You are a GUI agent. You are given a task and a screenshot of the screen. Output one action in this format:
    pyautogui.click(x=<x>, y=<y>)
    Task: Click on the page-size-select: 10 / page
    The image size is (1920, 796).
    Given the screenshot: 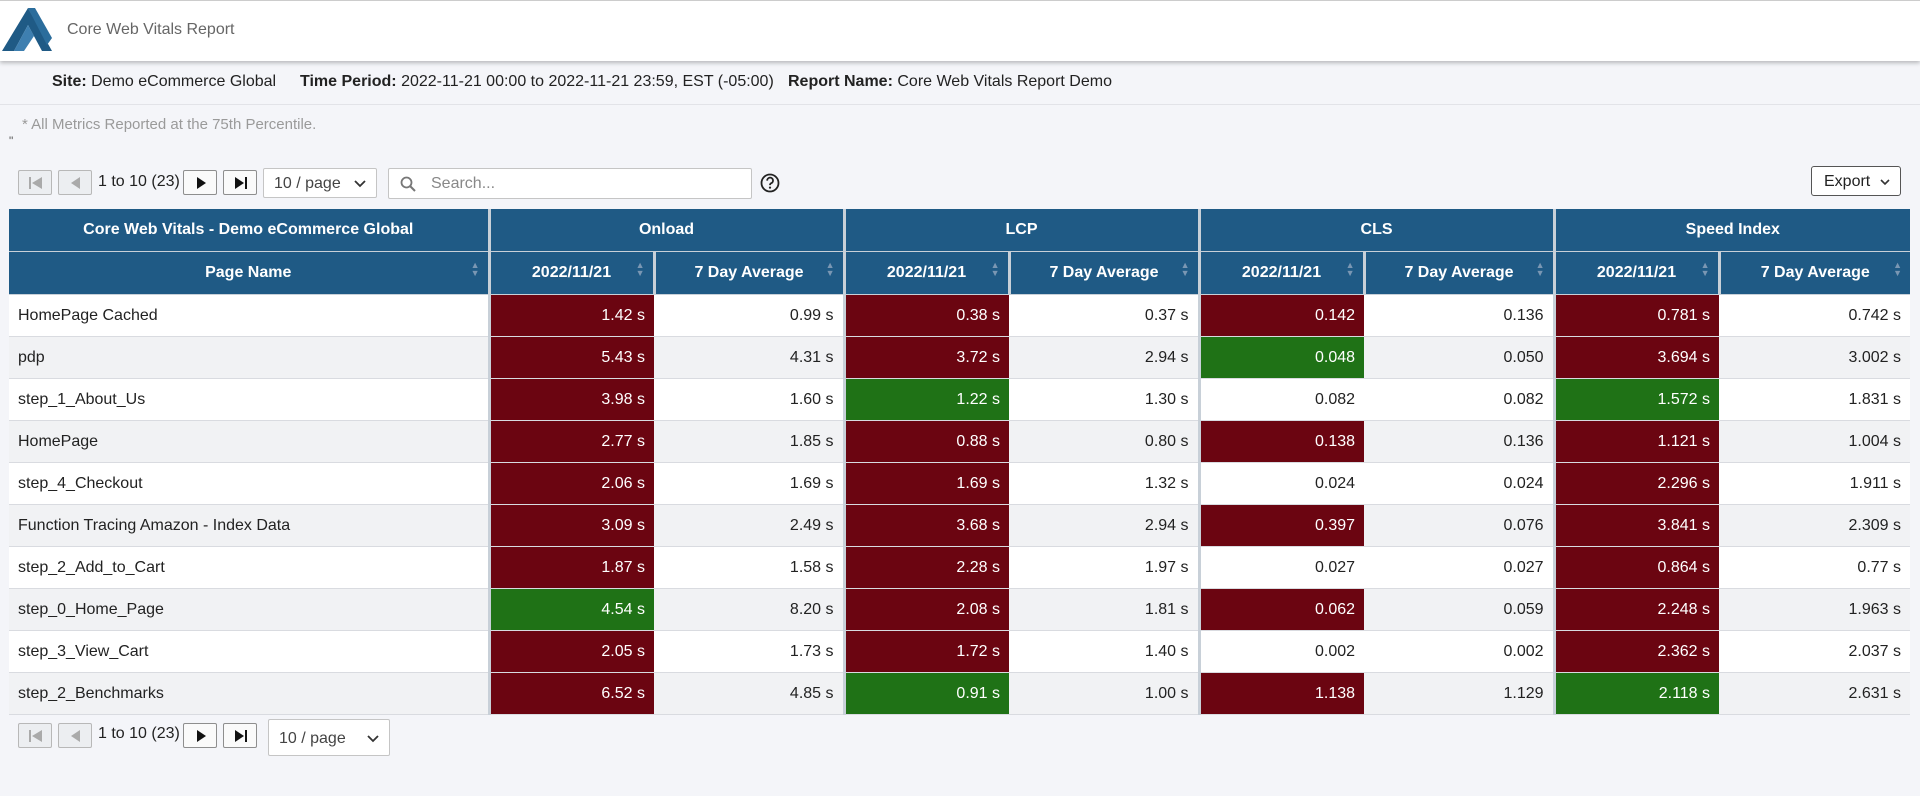 What is the action you would take?
    pyautogui.click(x=320, y=183)
    